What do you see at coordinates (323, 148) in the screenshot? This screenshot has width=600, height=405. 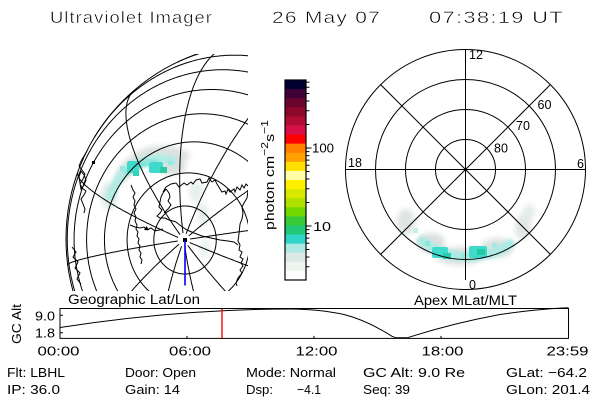 I see `svg-text: 100` at bounding box center [323, 148].